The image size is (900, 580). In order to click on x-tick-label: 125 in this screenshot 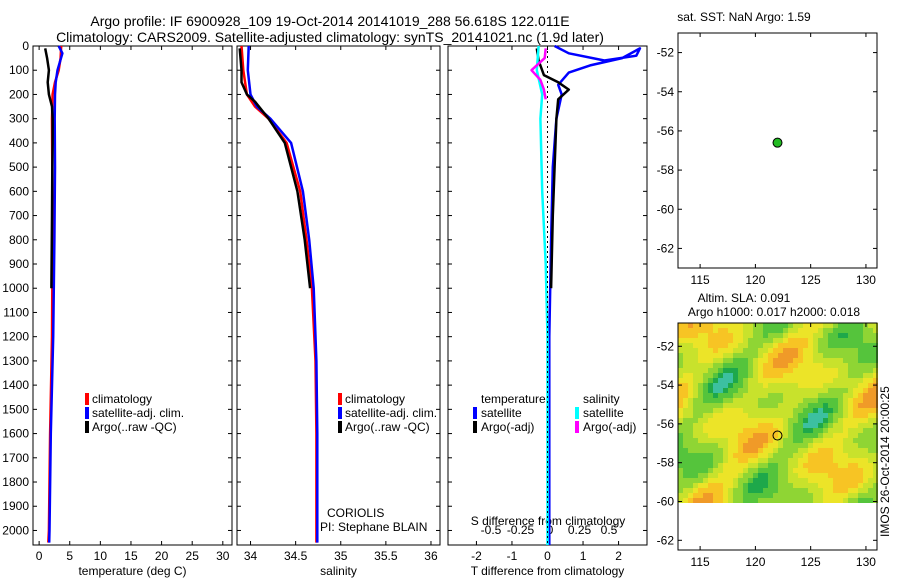, I will do `click(811, 562)`.